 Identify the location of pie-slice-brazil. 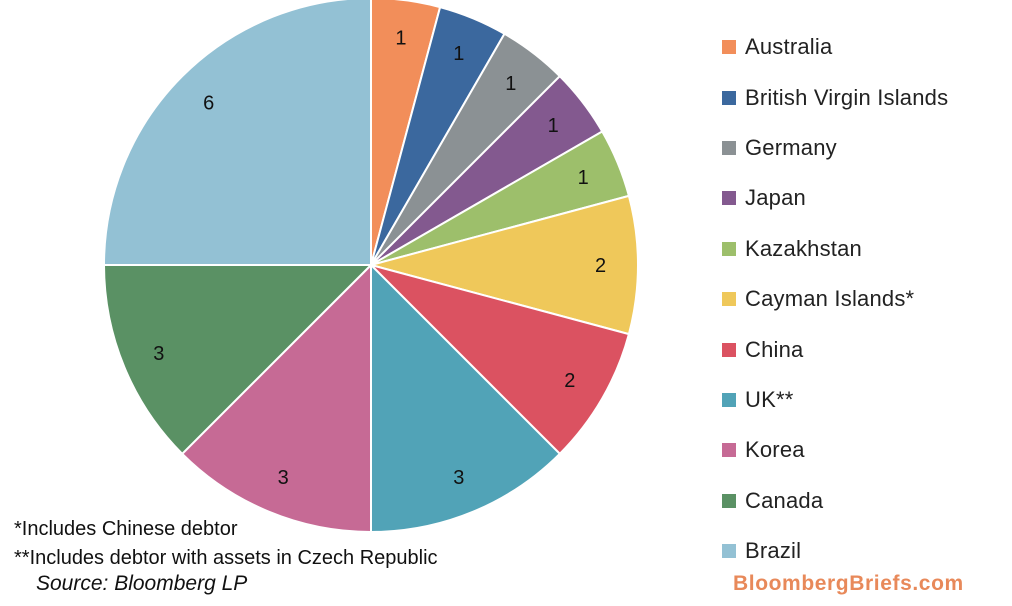
(237, 133).